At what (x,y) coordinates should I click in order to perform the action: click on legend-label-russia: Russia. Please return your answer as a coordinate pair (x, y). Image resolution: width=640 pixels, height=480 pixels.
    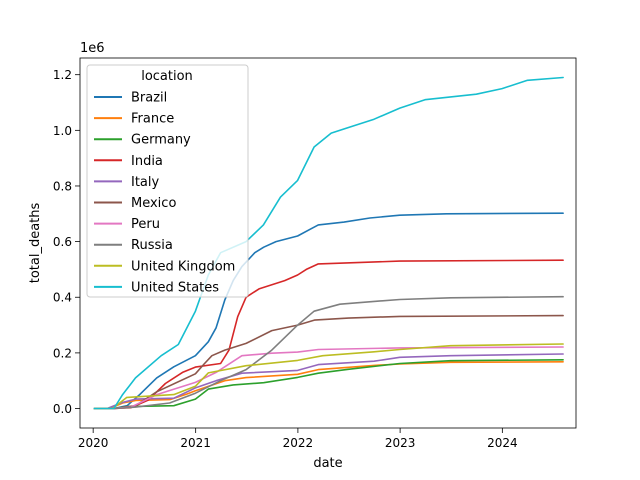
    Looking at the image, I should click on (152, 245).